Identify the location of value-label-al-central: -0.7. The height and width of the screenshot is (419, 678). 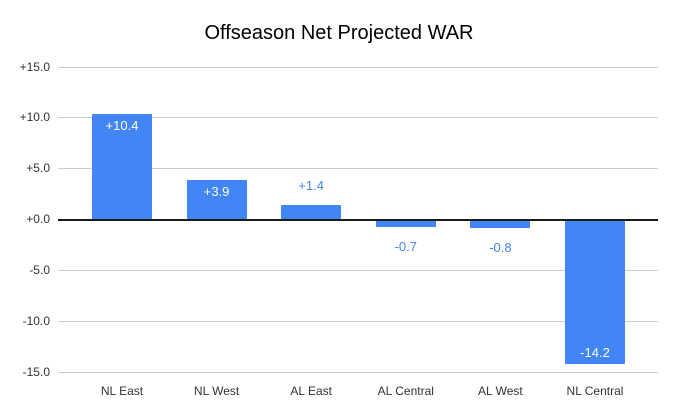
(405, 246).